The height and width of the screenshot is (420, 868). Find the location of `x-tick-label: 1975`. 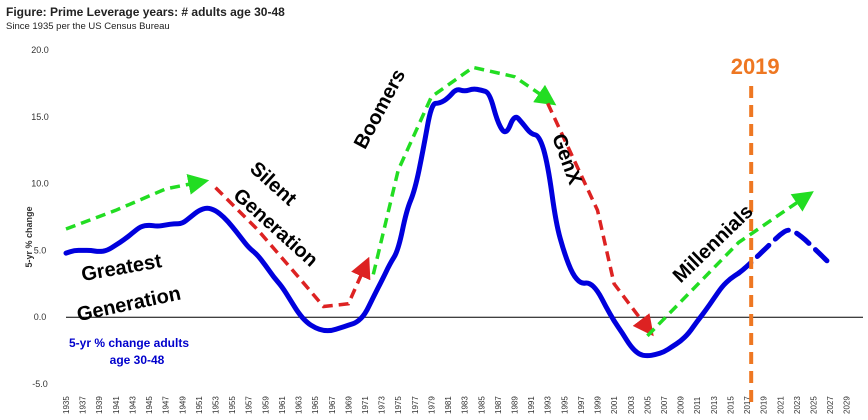

x-tick-label: 1975 is located at coordinates (398, 405).